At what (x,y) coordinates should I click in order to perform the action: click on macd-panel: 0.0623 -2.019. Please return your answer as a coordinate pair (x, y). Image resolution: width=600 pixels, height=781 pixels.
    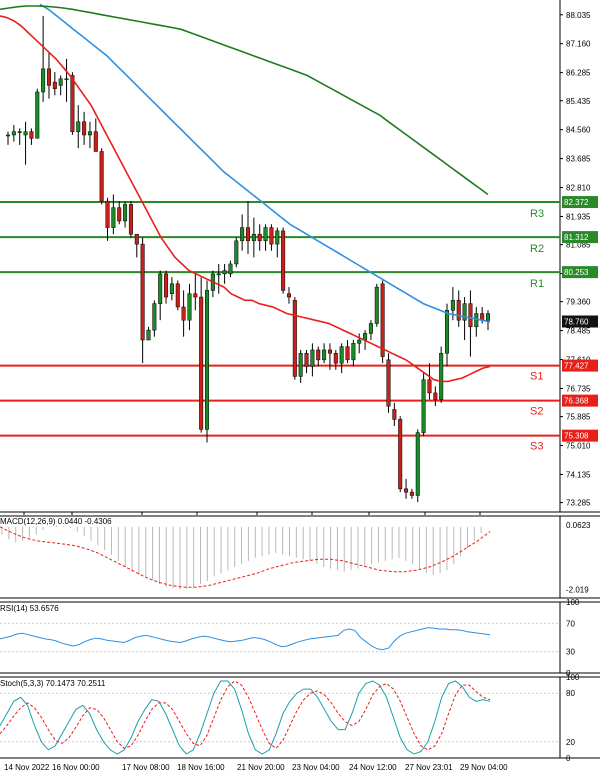
    Looking at the image, I should click on (300, 557).